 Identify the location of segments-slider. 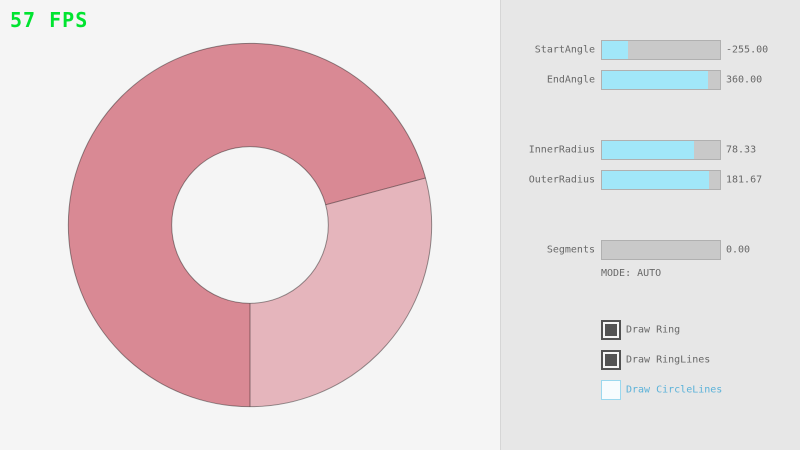
(661, 250).